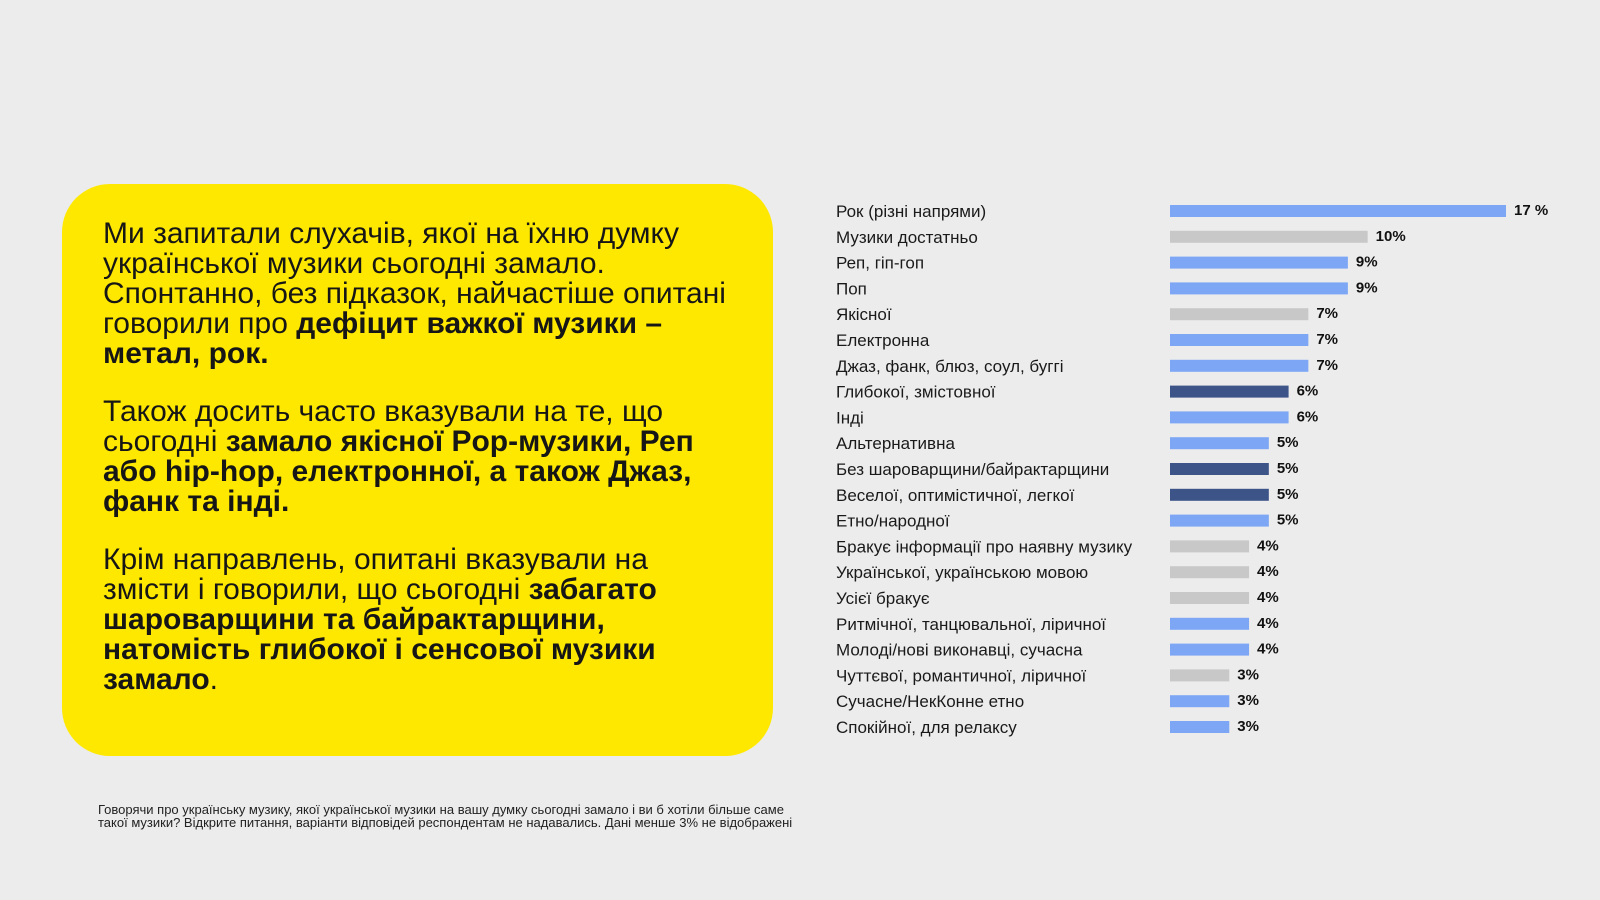 This screenshot has width=1600, height=900. Describe the element at coordinates (880, 263) in the screenshot. I see `category-label: Реп, гіп-гоп` at that location.